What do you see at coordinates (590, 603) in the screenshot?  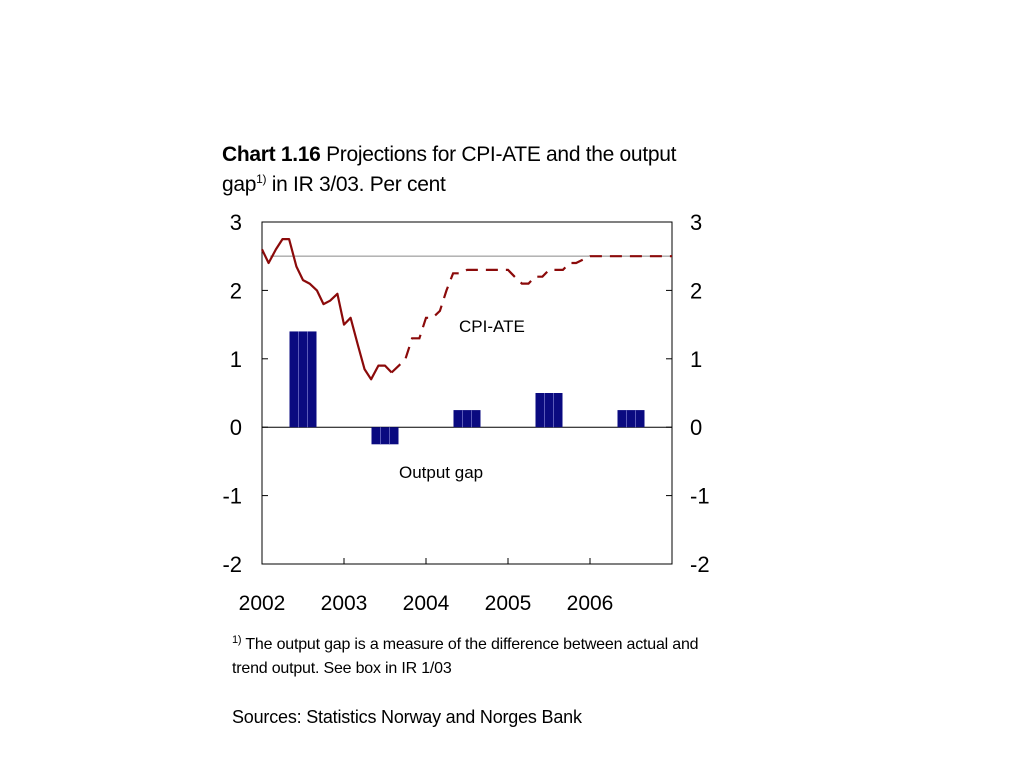 I see `x-tick-label: 2006` at bounding box center [590, 603].